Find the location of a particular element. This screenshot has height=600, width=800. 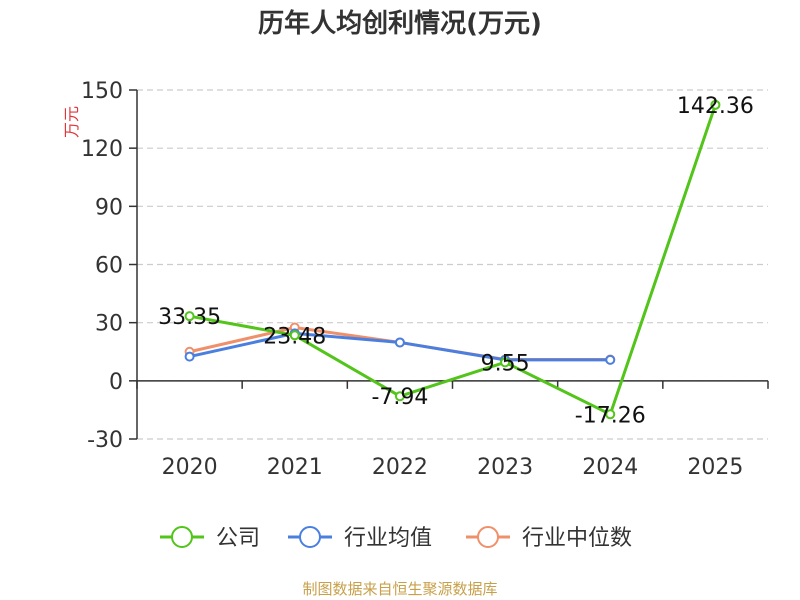

y-tick-label: 150 is located at coordinates (102, 91).